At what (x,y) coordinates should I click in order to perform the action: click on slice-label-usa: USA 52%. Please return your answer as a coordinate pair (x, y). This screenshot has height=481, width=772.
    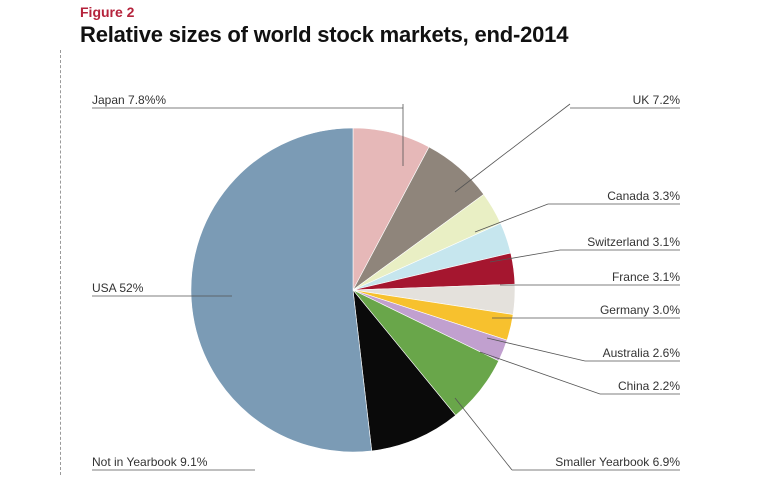
    Looking at the image, I should click on (118, 288).